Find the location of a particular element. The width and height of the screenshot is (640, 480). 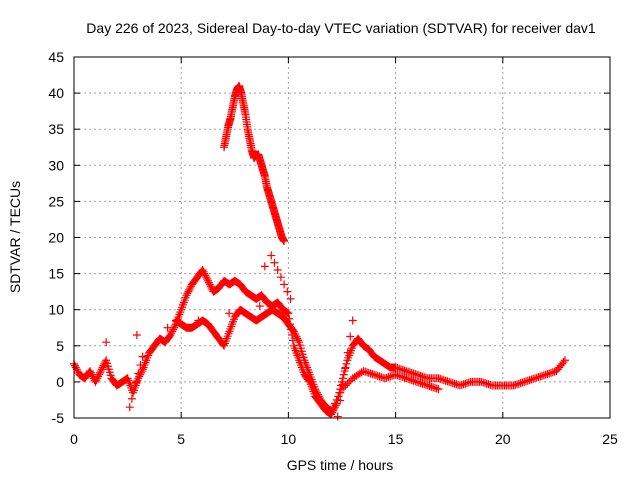

y-tick-labels: -5 0 5 10 15 20 25 30 35 40 45 is located at coordinates (56, 237).